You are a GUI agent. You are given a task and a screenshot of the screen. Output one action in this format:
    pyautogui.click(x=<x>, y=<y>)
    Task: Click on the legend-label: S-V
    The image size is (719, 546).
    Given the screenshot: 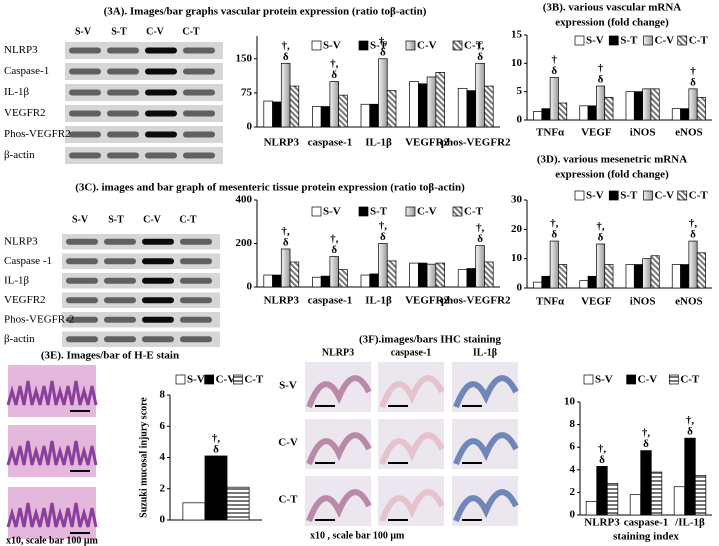 What is the action you would take?
    pyautogui.click(x=332, y=212)
    